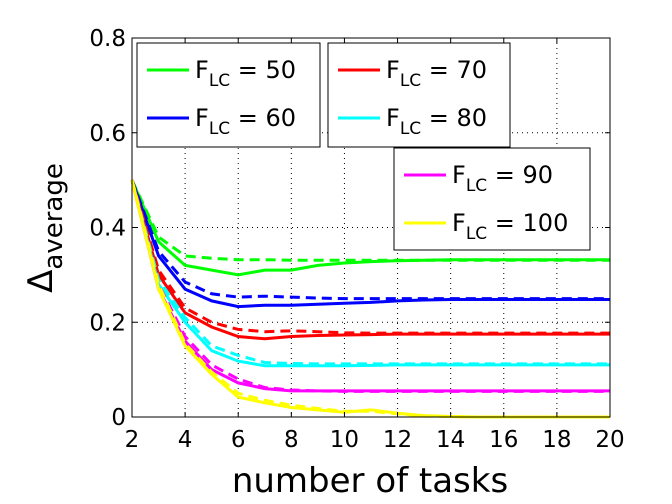  I want to click on legend-label-value: = 90, so click(520, 175).